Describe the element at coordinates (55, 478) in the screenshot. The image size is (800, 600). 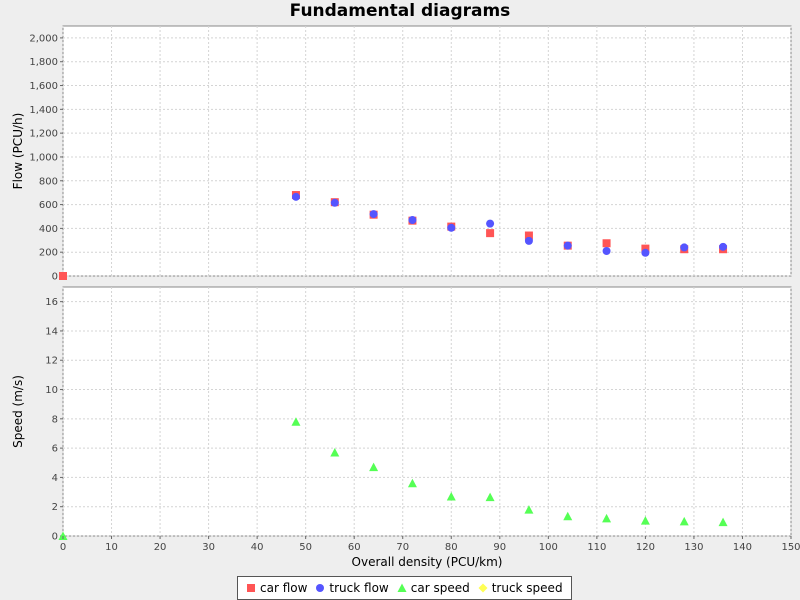
I see `y-tick-label: 4` at that location.